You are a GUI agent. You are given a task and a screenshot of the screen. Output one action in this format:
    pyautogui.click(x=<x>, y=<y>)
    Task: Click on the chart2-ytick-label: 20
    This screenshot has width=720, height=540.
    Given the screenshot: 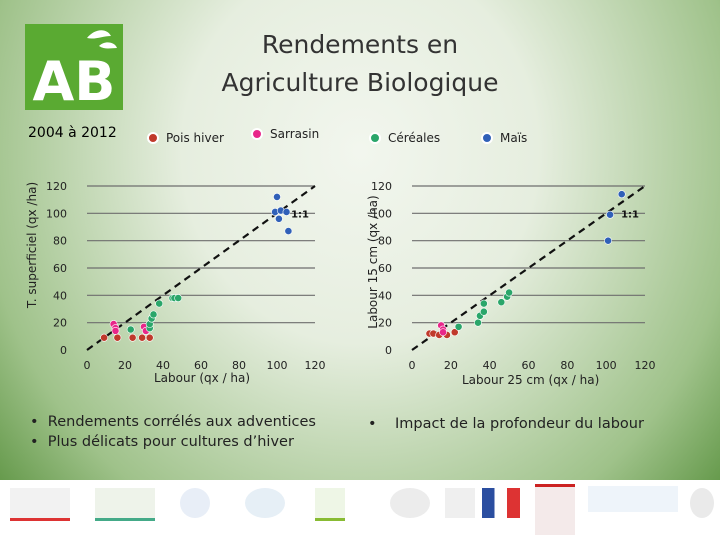 What is the action you would take?
    pyautogui.click(x=385, y=323)
    